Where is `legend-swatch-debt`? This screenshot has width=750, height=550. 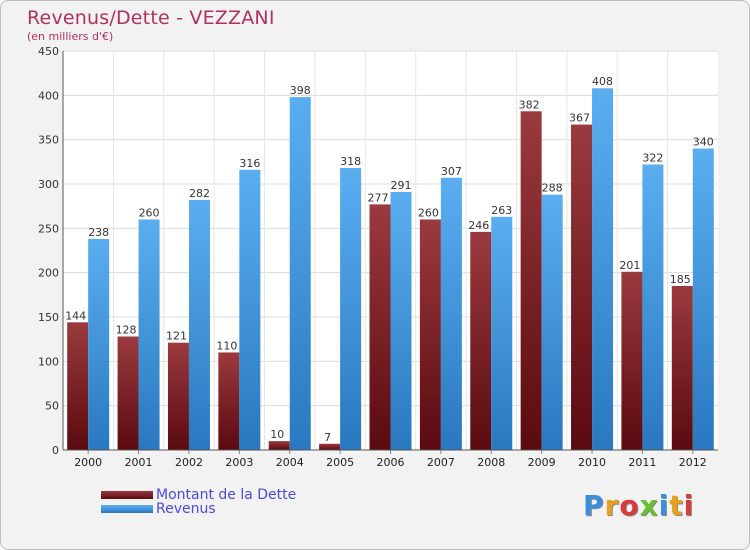 legend-swatch-debt is located at coordinates (127, 495).